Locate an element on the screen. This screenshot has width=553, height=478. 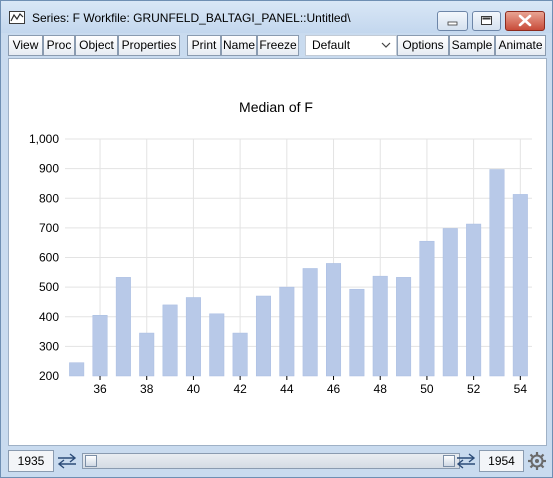
dropdown-value: Default is located at coordinates (331, 45).